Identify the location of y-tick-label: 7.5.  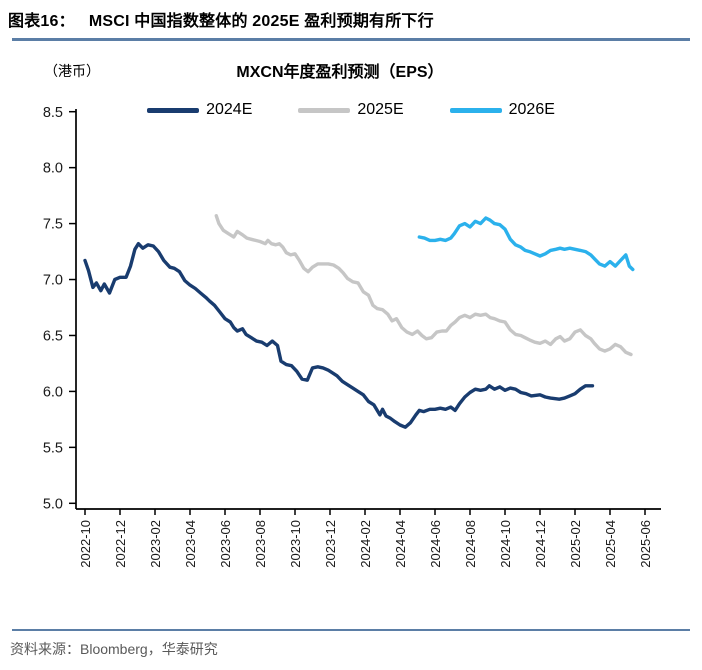
(53, 225).